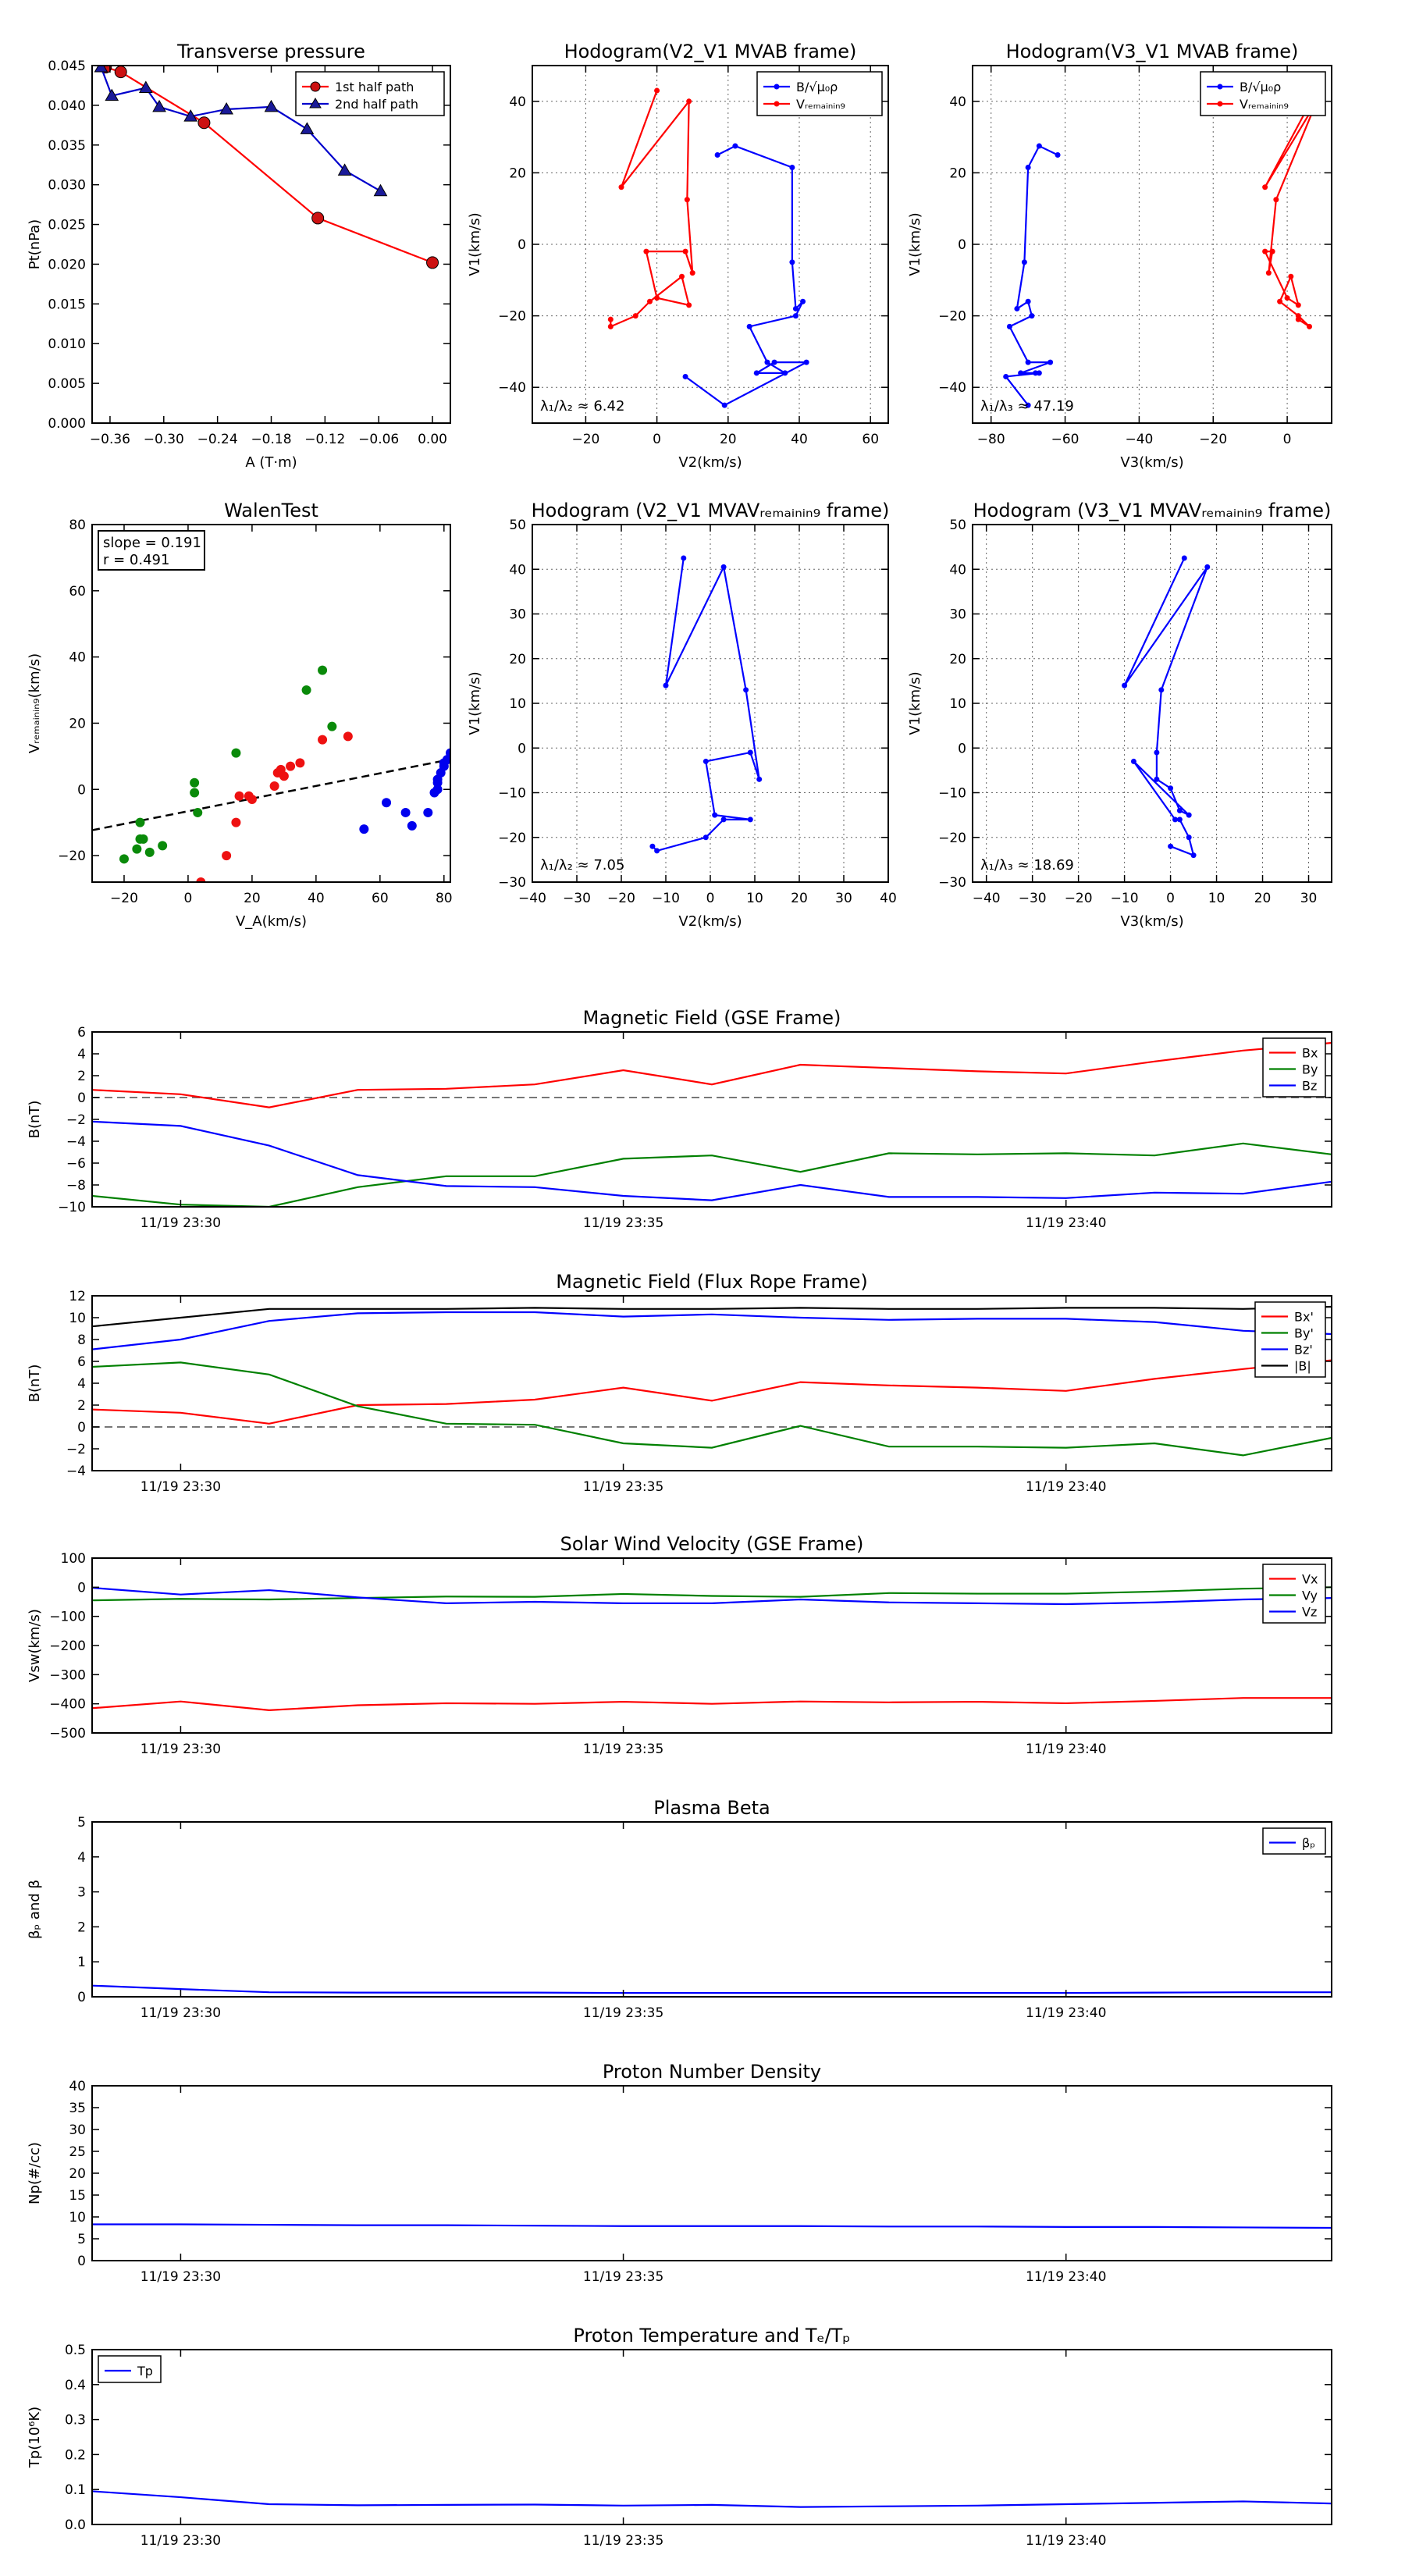 The width and height of the screenshot is (1405, 2576). What do you see at coordinates (76, 2490) in the screenshot?
I see `y-tick-label: 0.1` at bounding box center [76, 2490].